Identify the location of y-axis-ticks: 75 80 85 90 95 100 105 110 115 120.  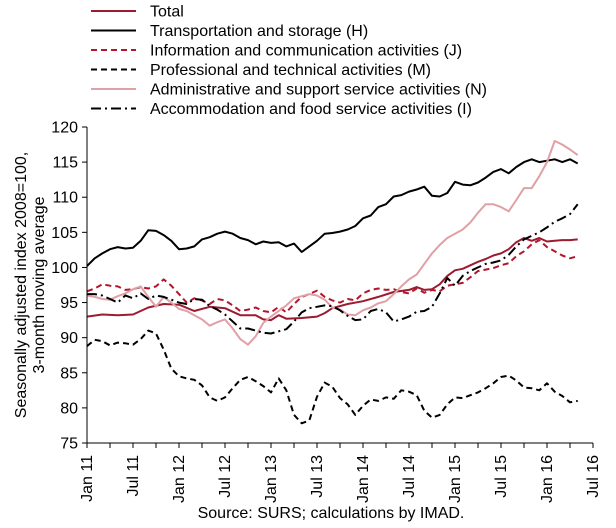
(69, 286).